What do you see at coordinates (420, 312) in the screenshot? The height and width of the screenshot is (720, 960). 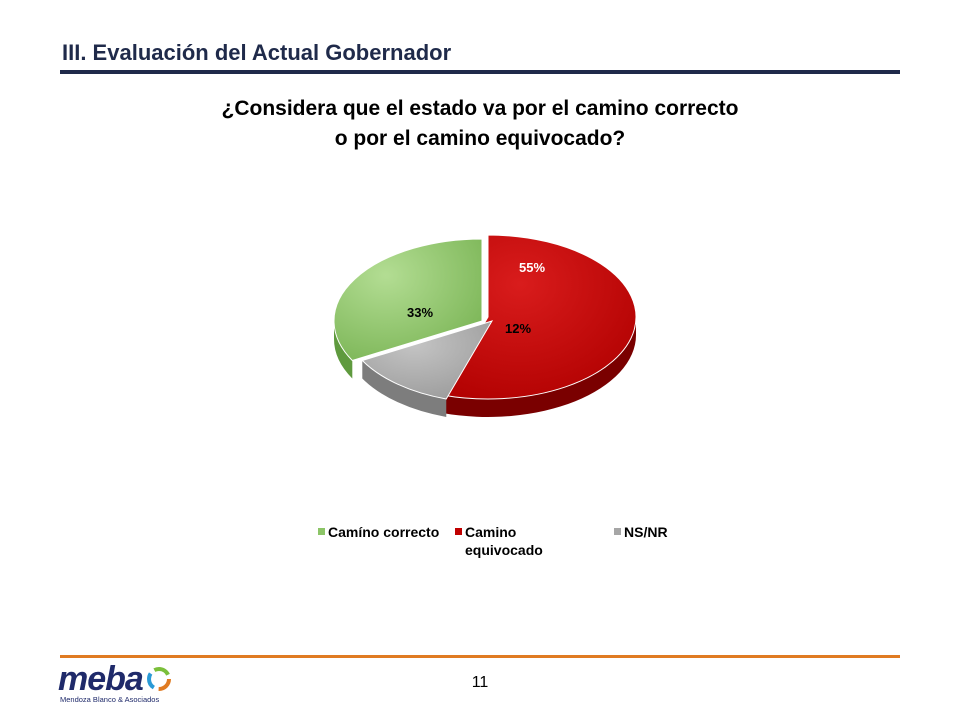 I see `data-label-camino-correcto: 33%` at bounding box center [420, 312].